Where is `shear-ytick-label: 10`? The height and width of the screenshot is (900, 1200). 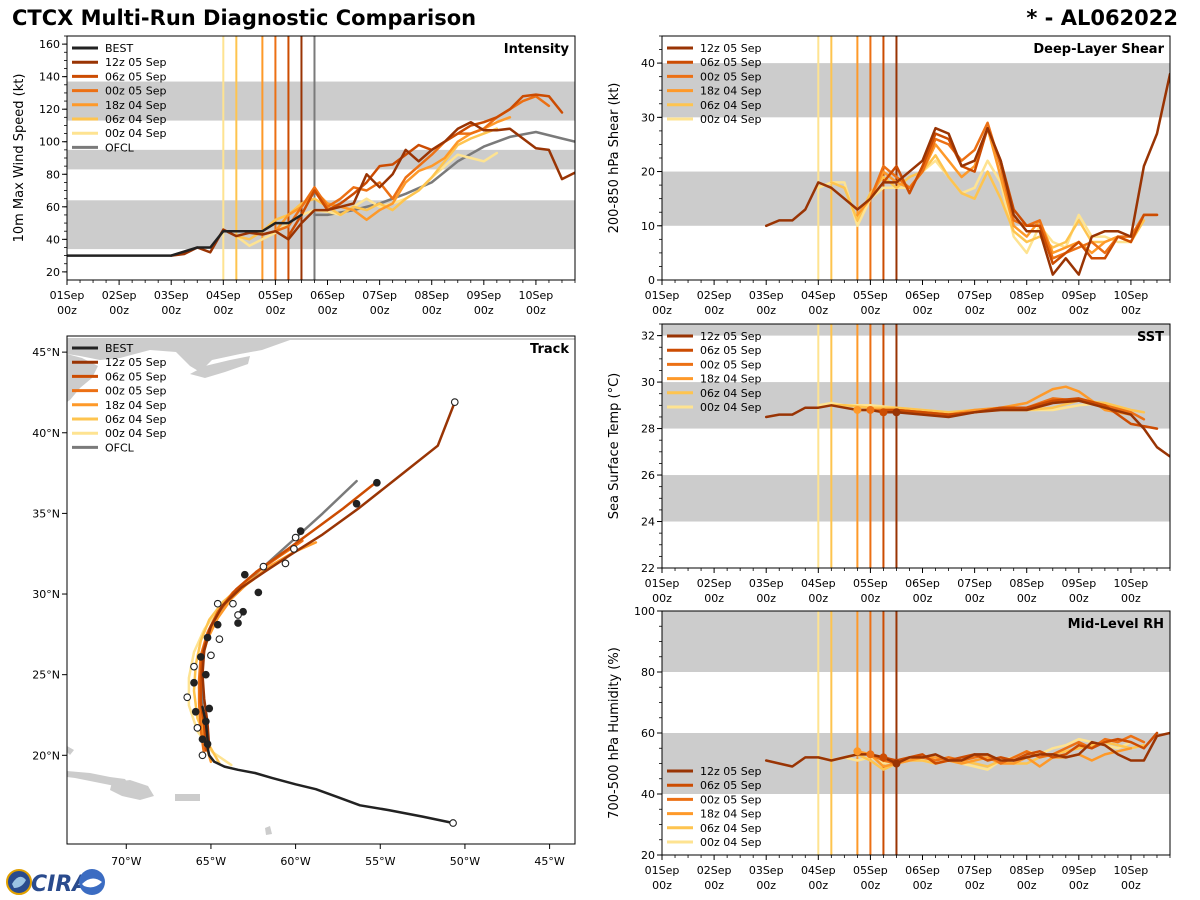
shear-ytick-label: 10 is located at coordinates (648, 226).